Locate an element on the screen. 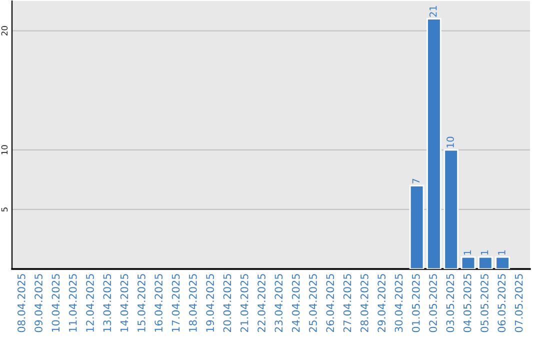  x-tick-label: 29.04.2025 is located at coordinates (382, 303).